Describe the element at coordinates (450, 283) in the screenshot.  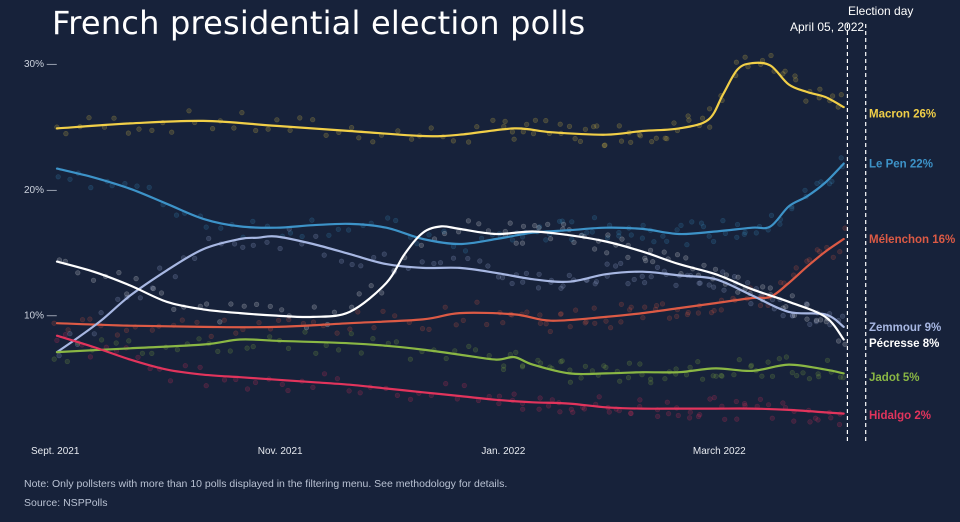
I see `trend-line-melenchon` at that location.